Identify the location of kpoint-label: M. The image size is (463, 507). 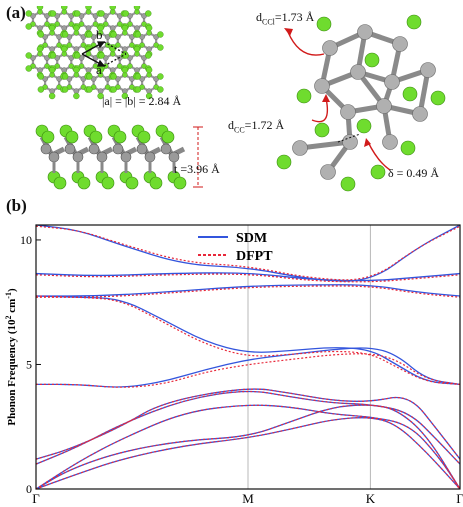
(248, 498).